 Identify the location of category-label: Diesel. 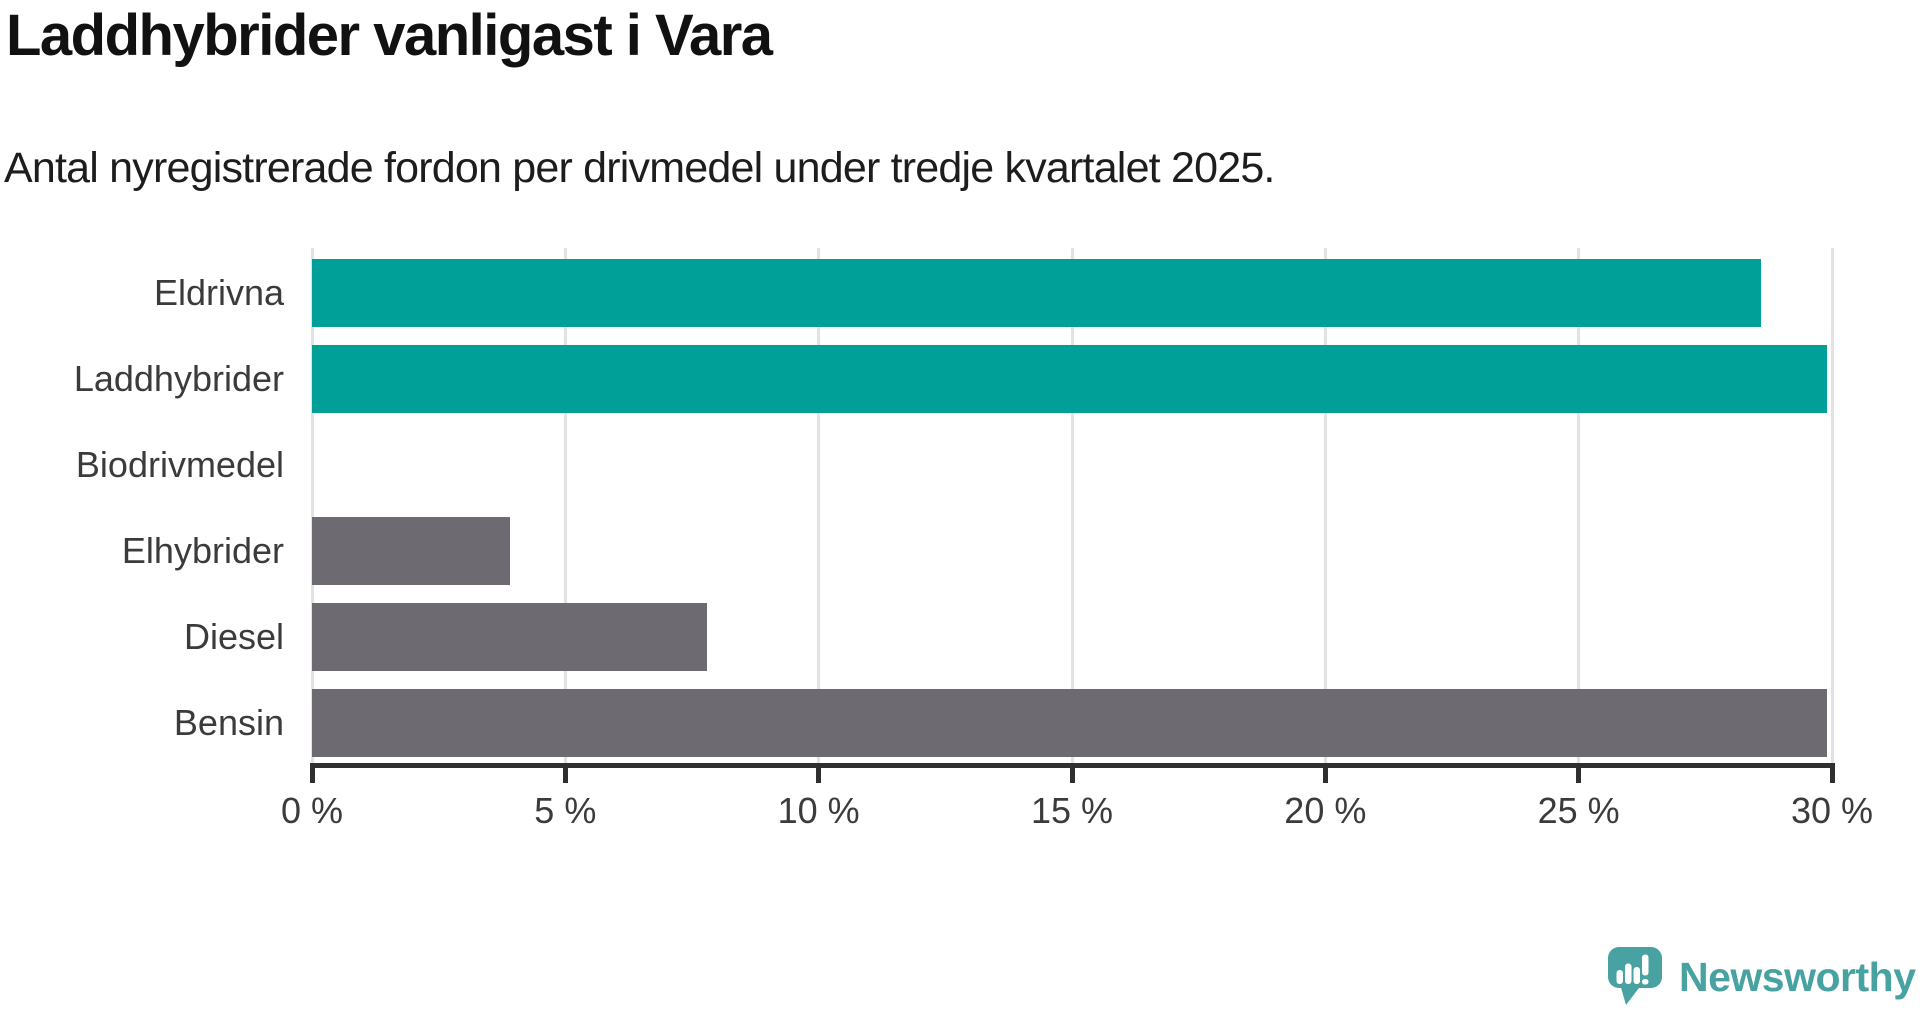
(233, 636).